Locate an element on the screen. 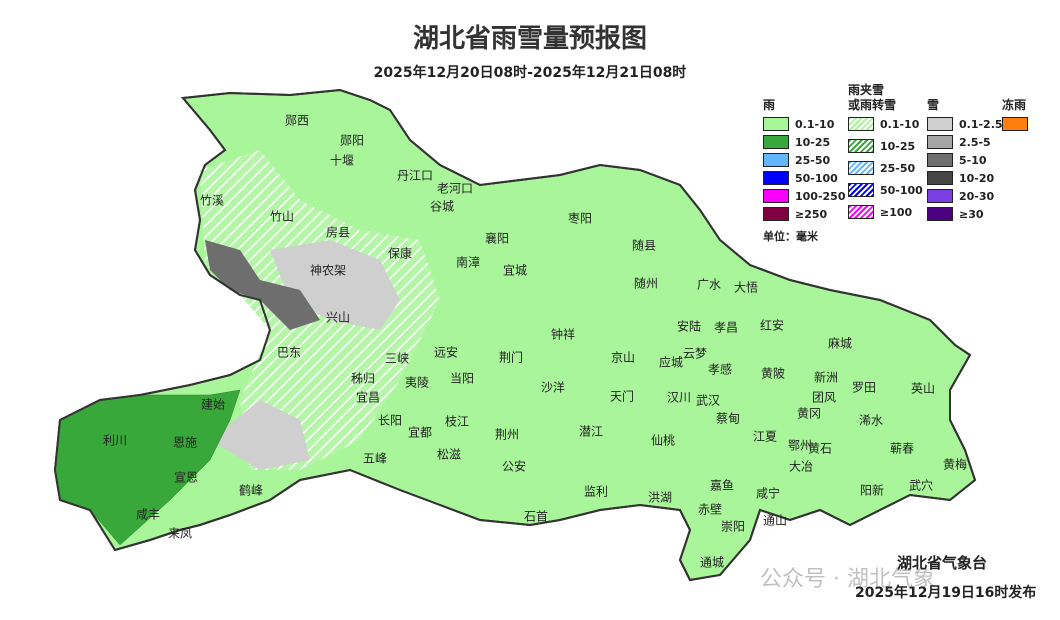 Image resolution: width=1060 pixels, height=620 pixels. city-label: 秭归 is located at coordinates (363, 378).